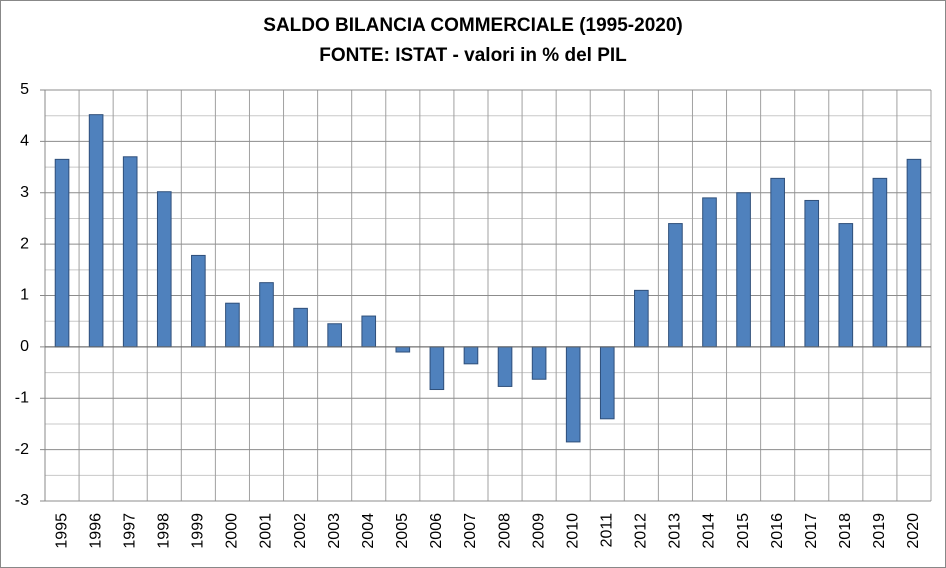 This screenshot has height=568, width=946. Describe the element at coordinates (24, 89) in the screenshot. I see `y-tick-label: 5` at that location.